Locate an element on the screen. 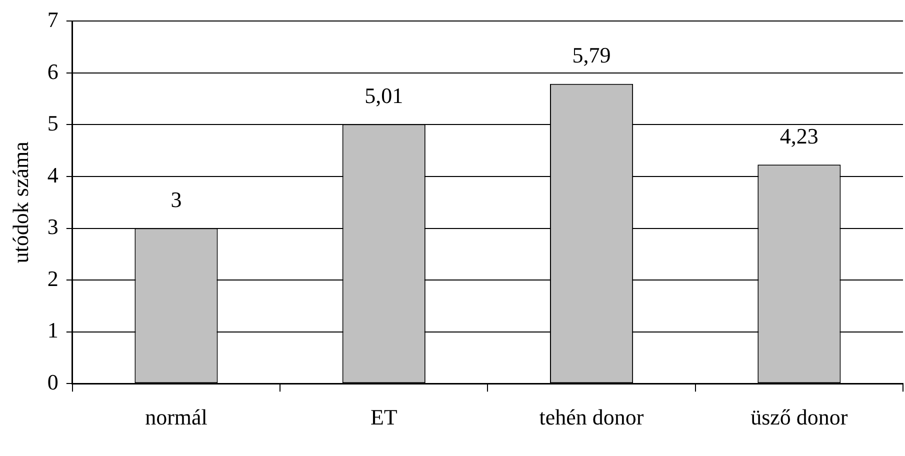  y-tick-label: 0 is located at coordinates (52, 381).